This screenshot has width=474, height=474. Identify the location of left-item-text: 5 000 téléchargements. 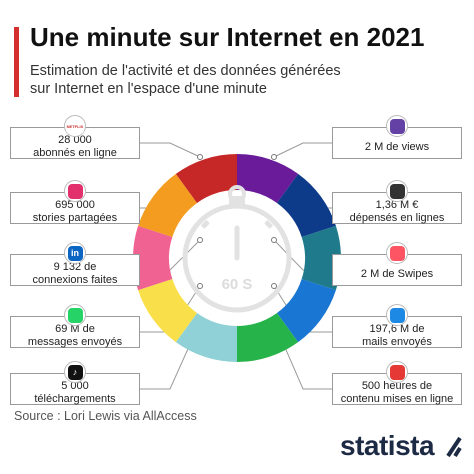
(74, 393).